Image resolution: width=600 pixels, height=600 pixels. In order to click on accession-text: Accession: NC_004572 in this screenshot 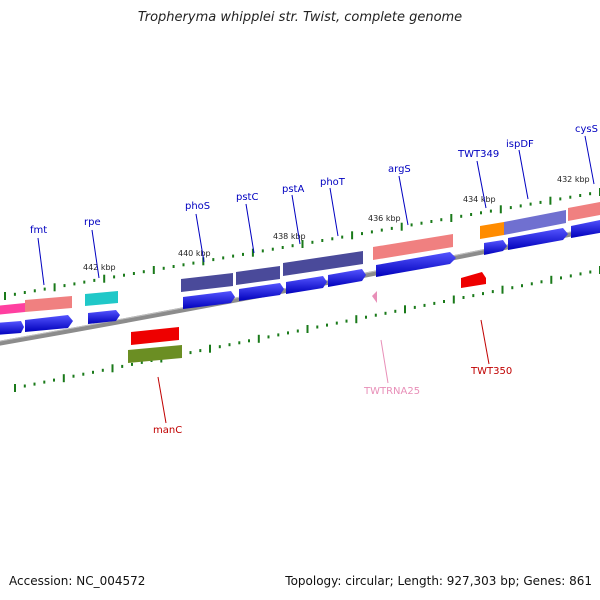, I will do `click(77, 581)`.